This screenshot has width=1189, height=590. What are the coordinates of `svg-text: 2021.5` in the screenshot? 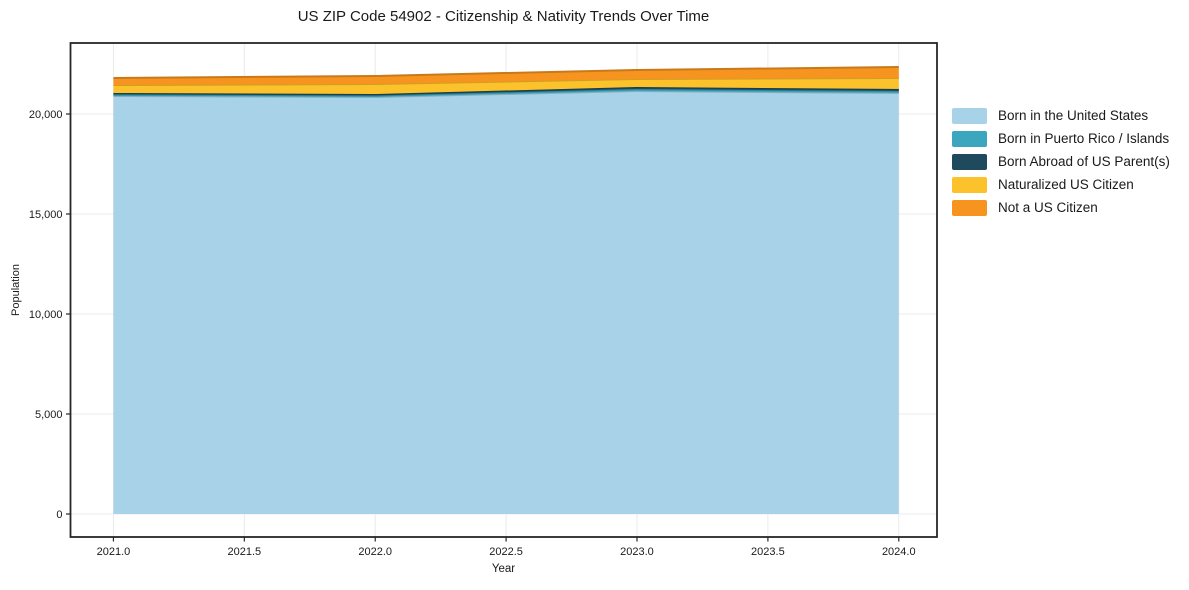 It's located at (244, 552).